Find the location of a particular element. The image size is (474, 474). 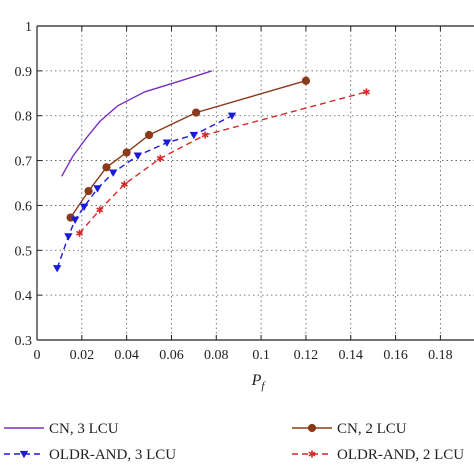

series-cn-3-lcu is located at coordinates (137, 123).